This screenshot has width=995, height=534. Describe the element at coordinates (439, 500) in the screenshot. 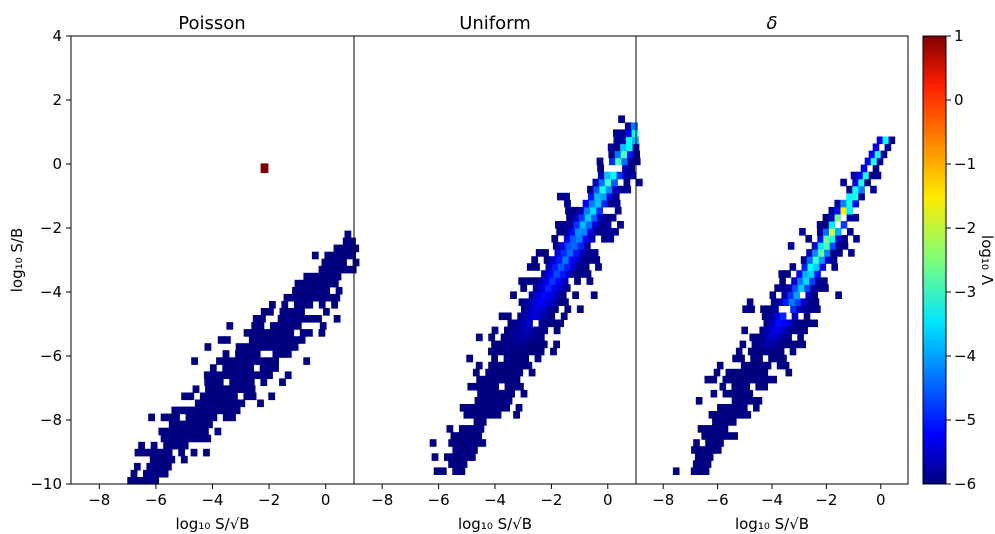

I see `x-tick-label: −6` at that location.